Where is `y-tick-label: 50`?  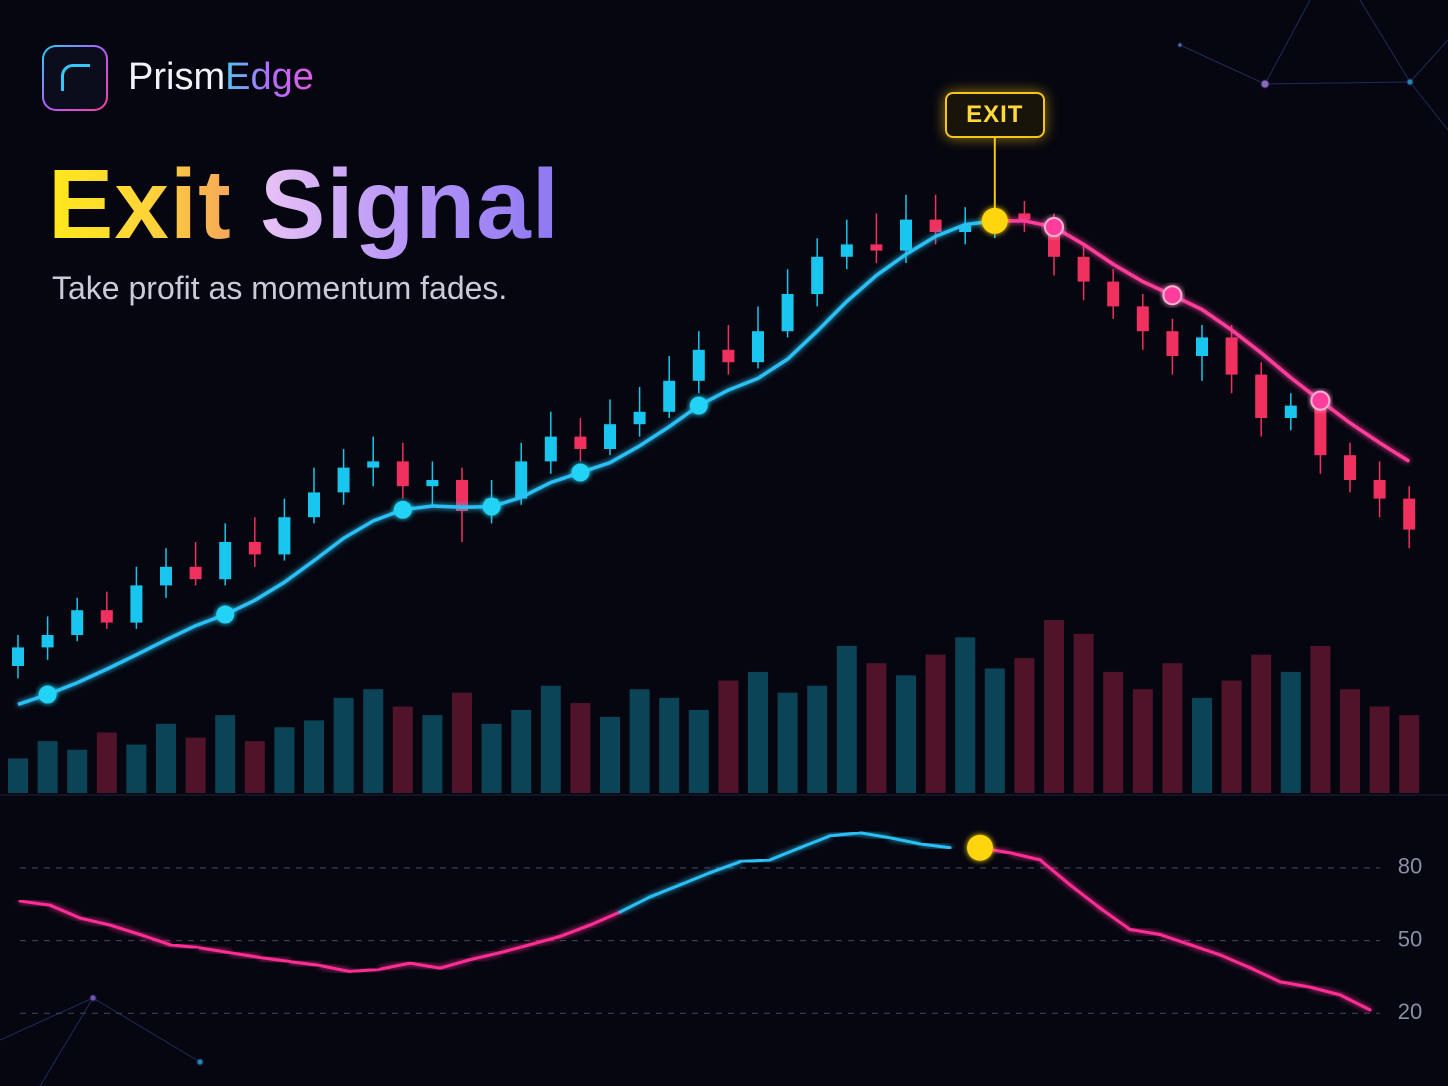 y-tick-label: 50 is located at coordinates (1410, 938).